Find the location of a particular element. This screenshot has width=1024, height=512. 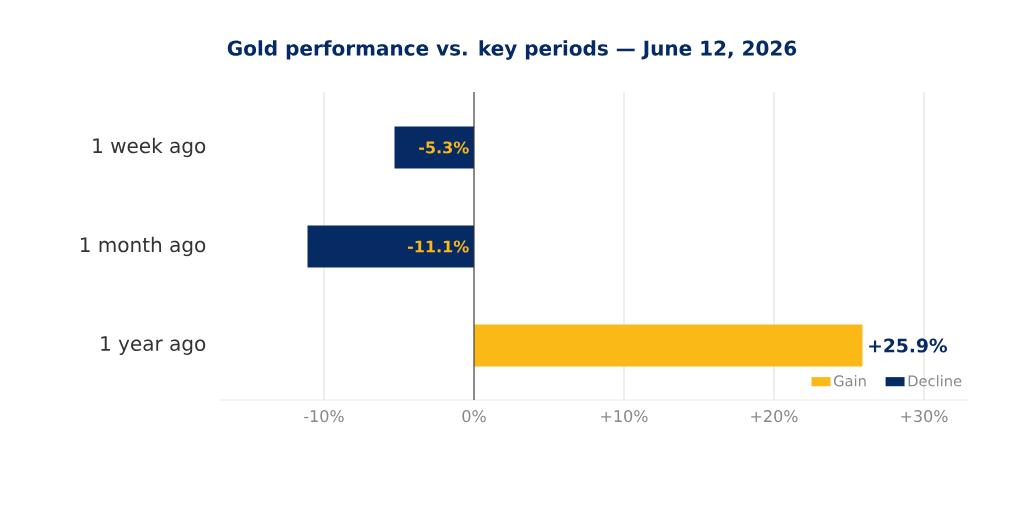

x-tick-label: 0% is located at coordinates (474, 416).